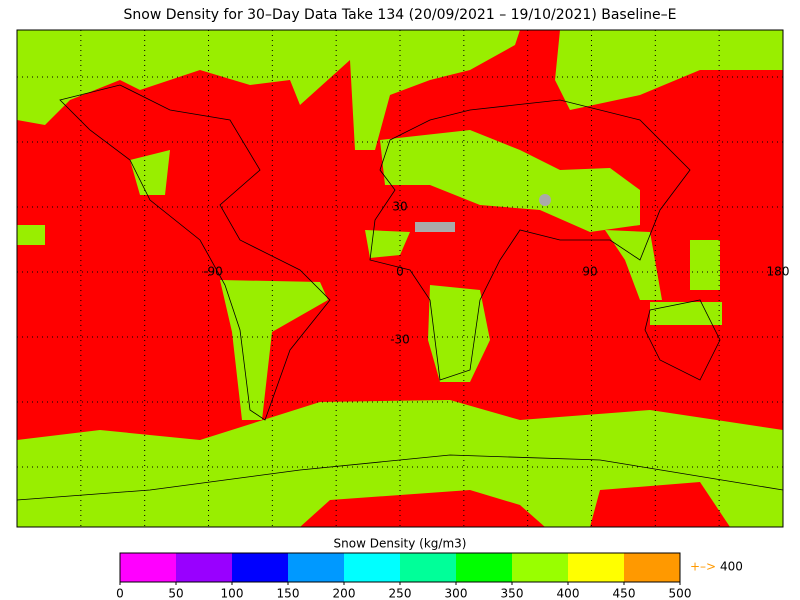  What do you see at coordinates (456, 593) in the screenshot?
I see `colorbar-tick-label: 300` at bounding box center [456, 593].